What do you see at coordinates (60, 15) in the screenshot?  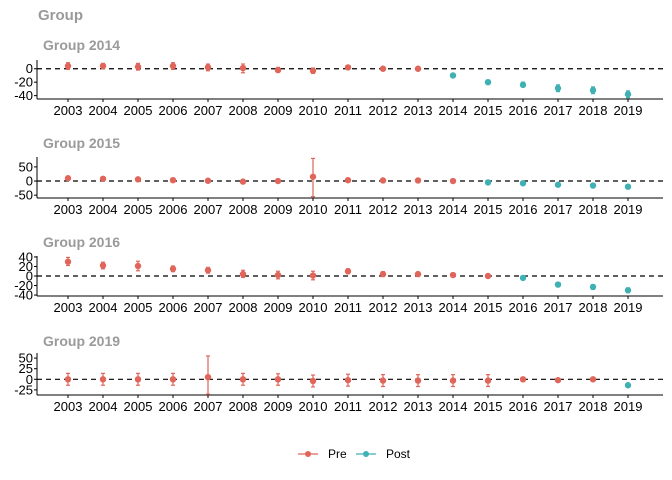 I see `figure-title: Group` at bounding box center [60, 15].